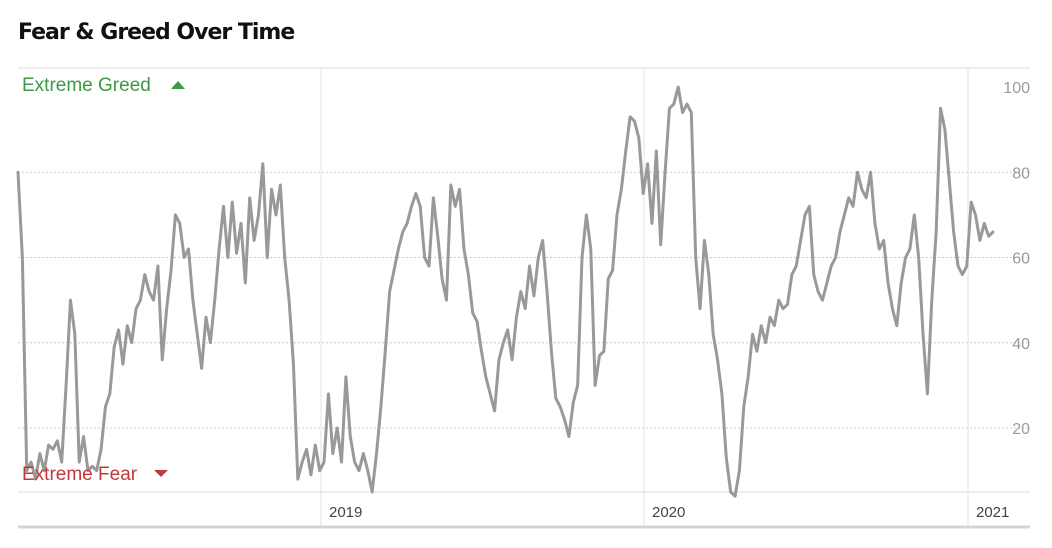 This screenshot has width=1052, height=548. Describe the element at coordinates (86, 85) in the screenshot. I see `extreme-greed-label: Extreme Greed` at that location.